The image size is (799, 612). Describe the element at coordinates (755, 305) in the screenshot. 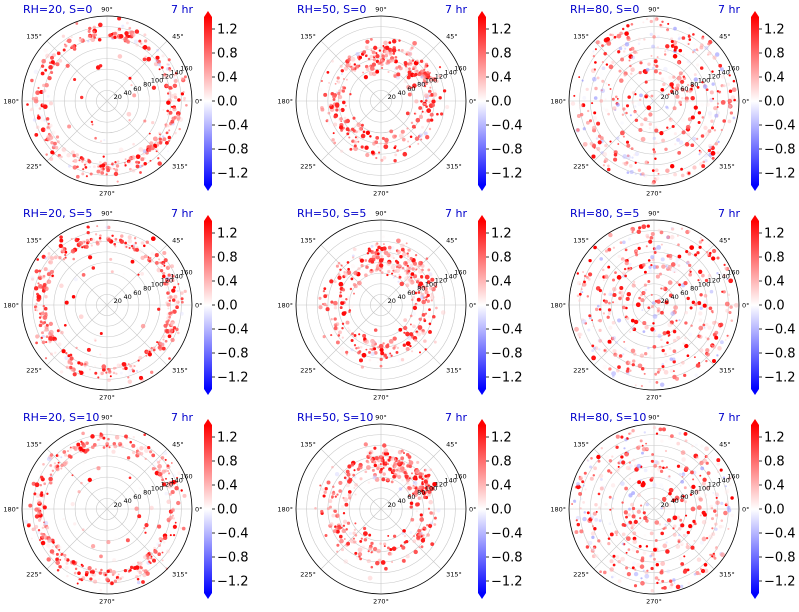

I see `colorbar-gradient` at that location.